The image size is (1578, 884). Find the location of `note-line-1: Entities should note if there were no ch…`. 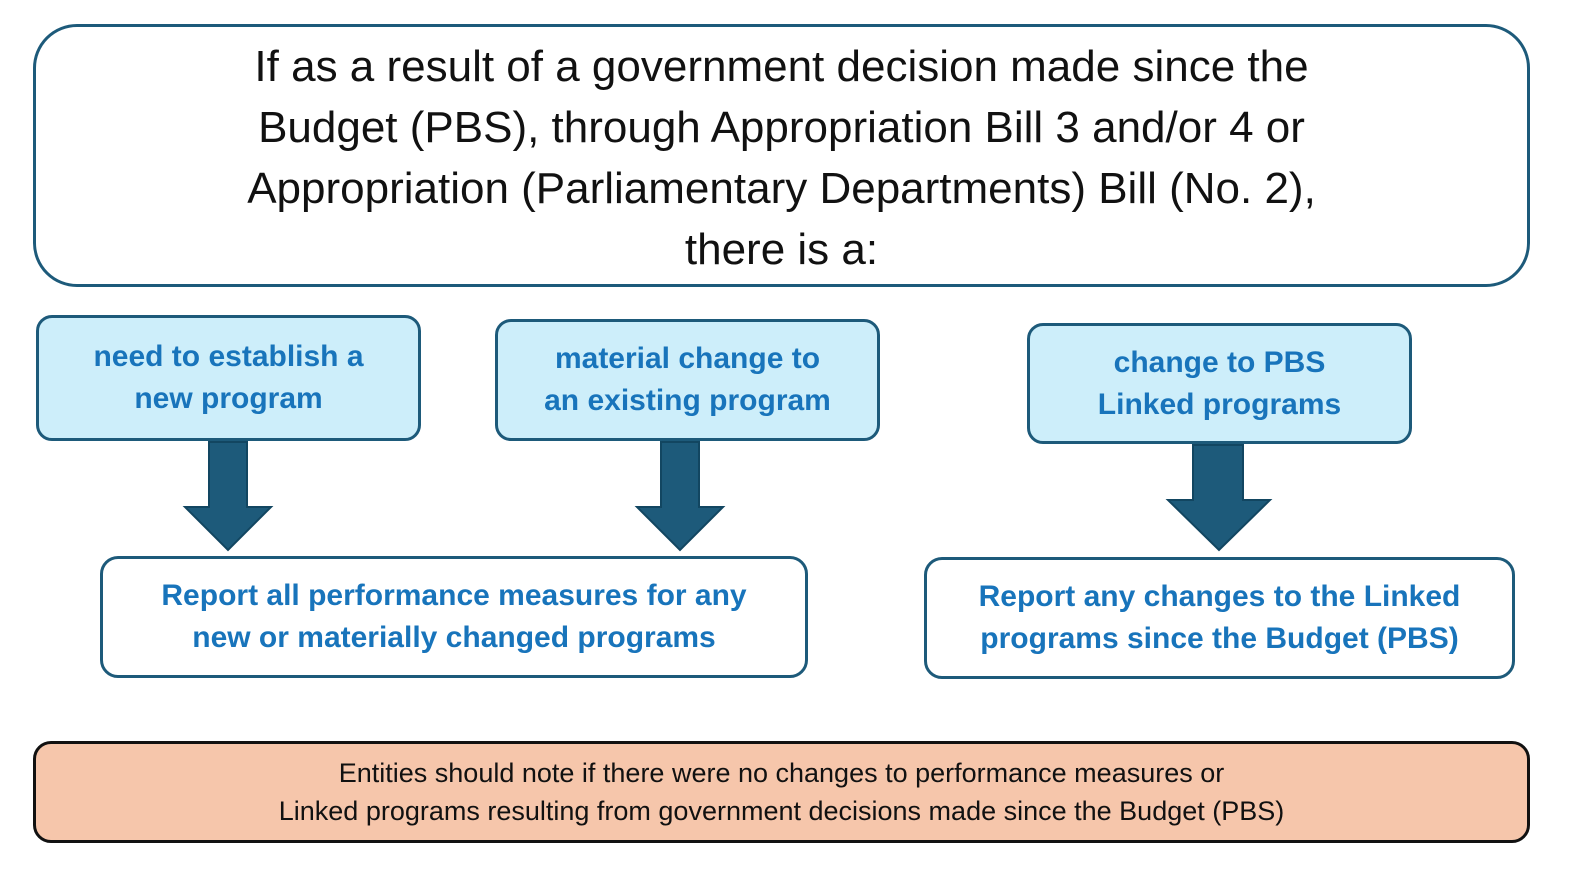

note-line-1: Entities should note if there were no ch… is located at coordinates (781, 773).